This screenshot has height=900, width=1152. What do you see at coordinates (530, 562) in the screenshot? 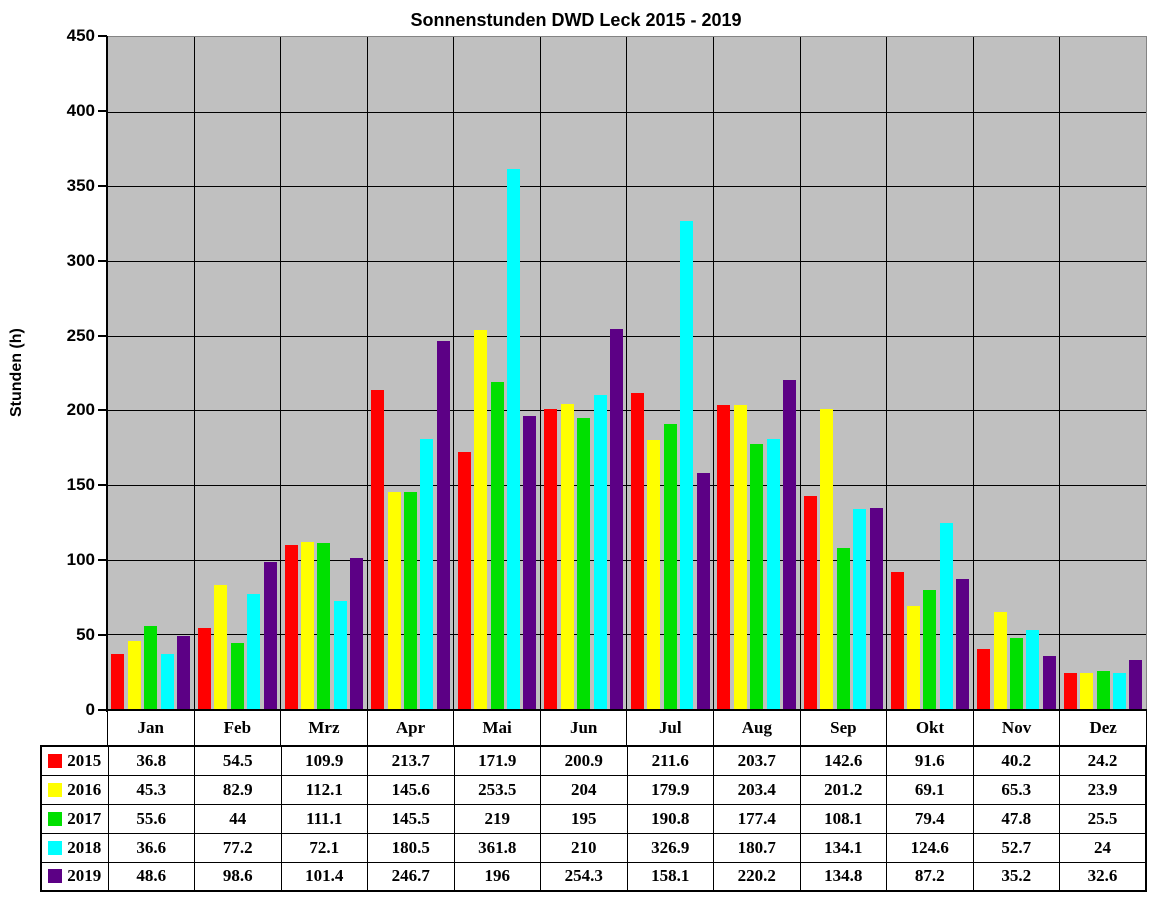
I see `bar-2019-Mai` at bounding box center [530, 562].